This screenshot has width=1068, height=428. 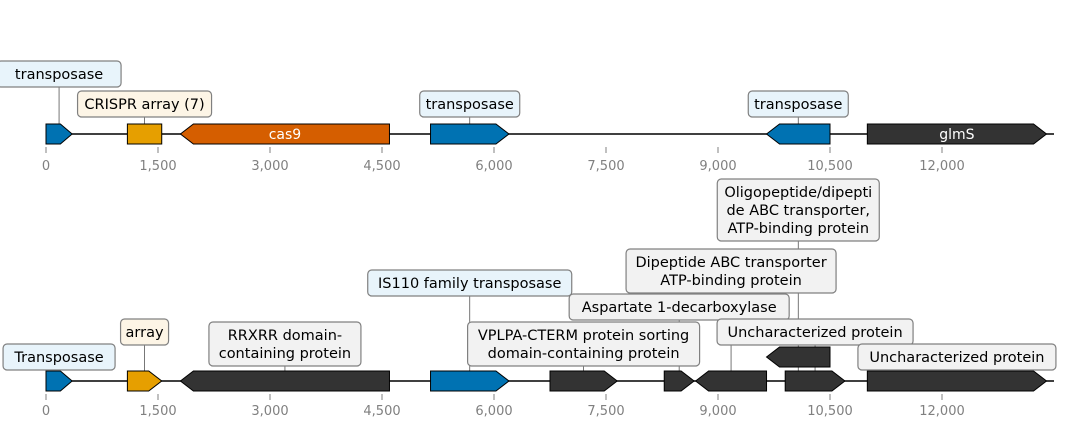 I want to click on annotation-text: Aspartate 1-decarboxylase, so click(x=679, y=308).